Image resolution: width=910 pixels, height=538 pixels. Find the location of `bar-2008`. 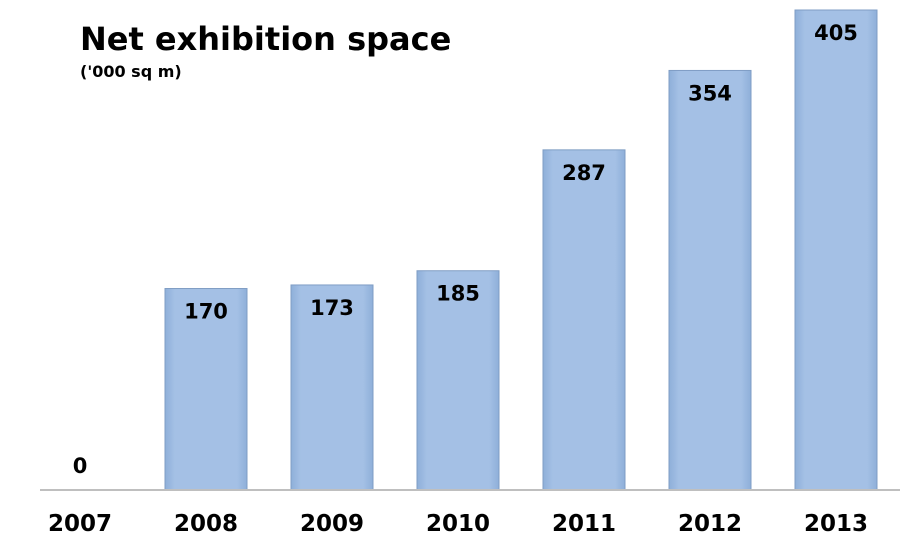

bar-2008 is located at coordinates (206, 389).